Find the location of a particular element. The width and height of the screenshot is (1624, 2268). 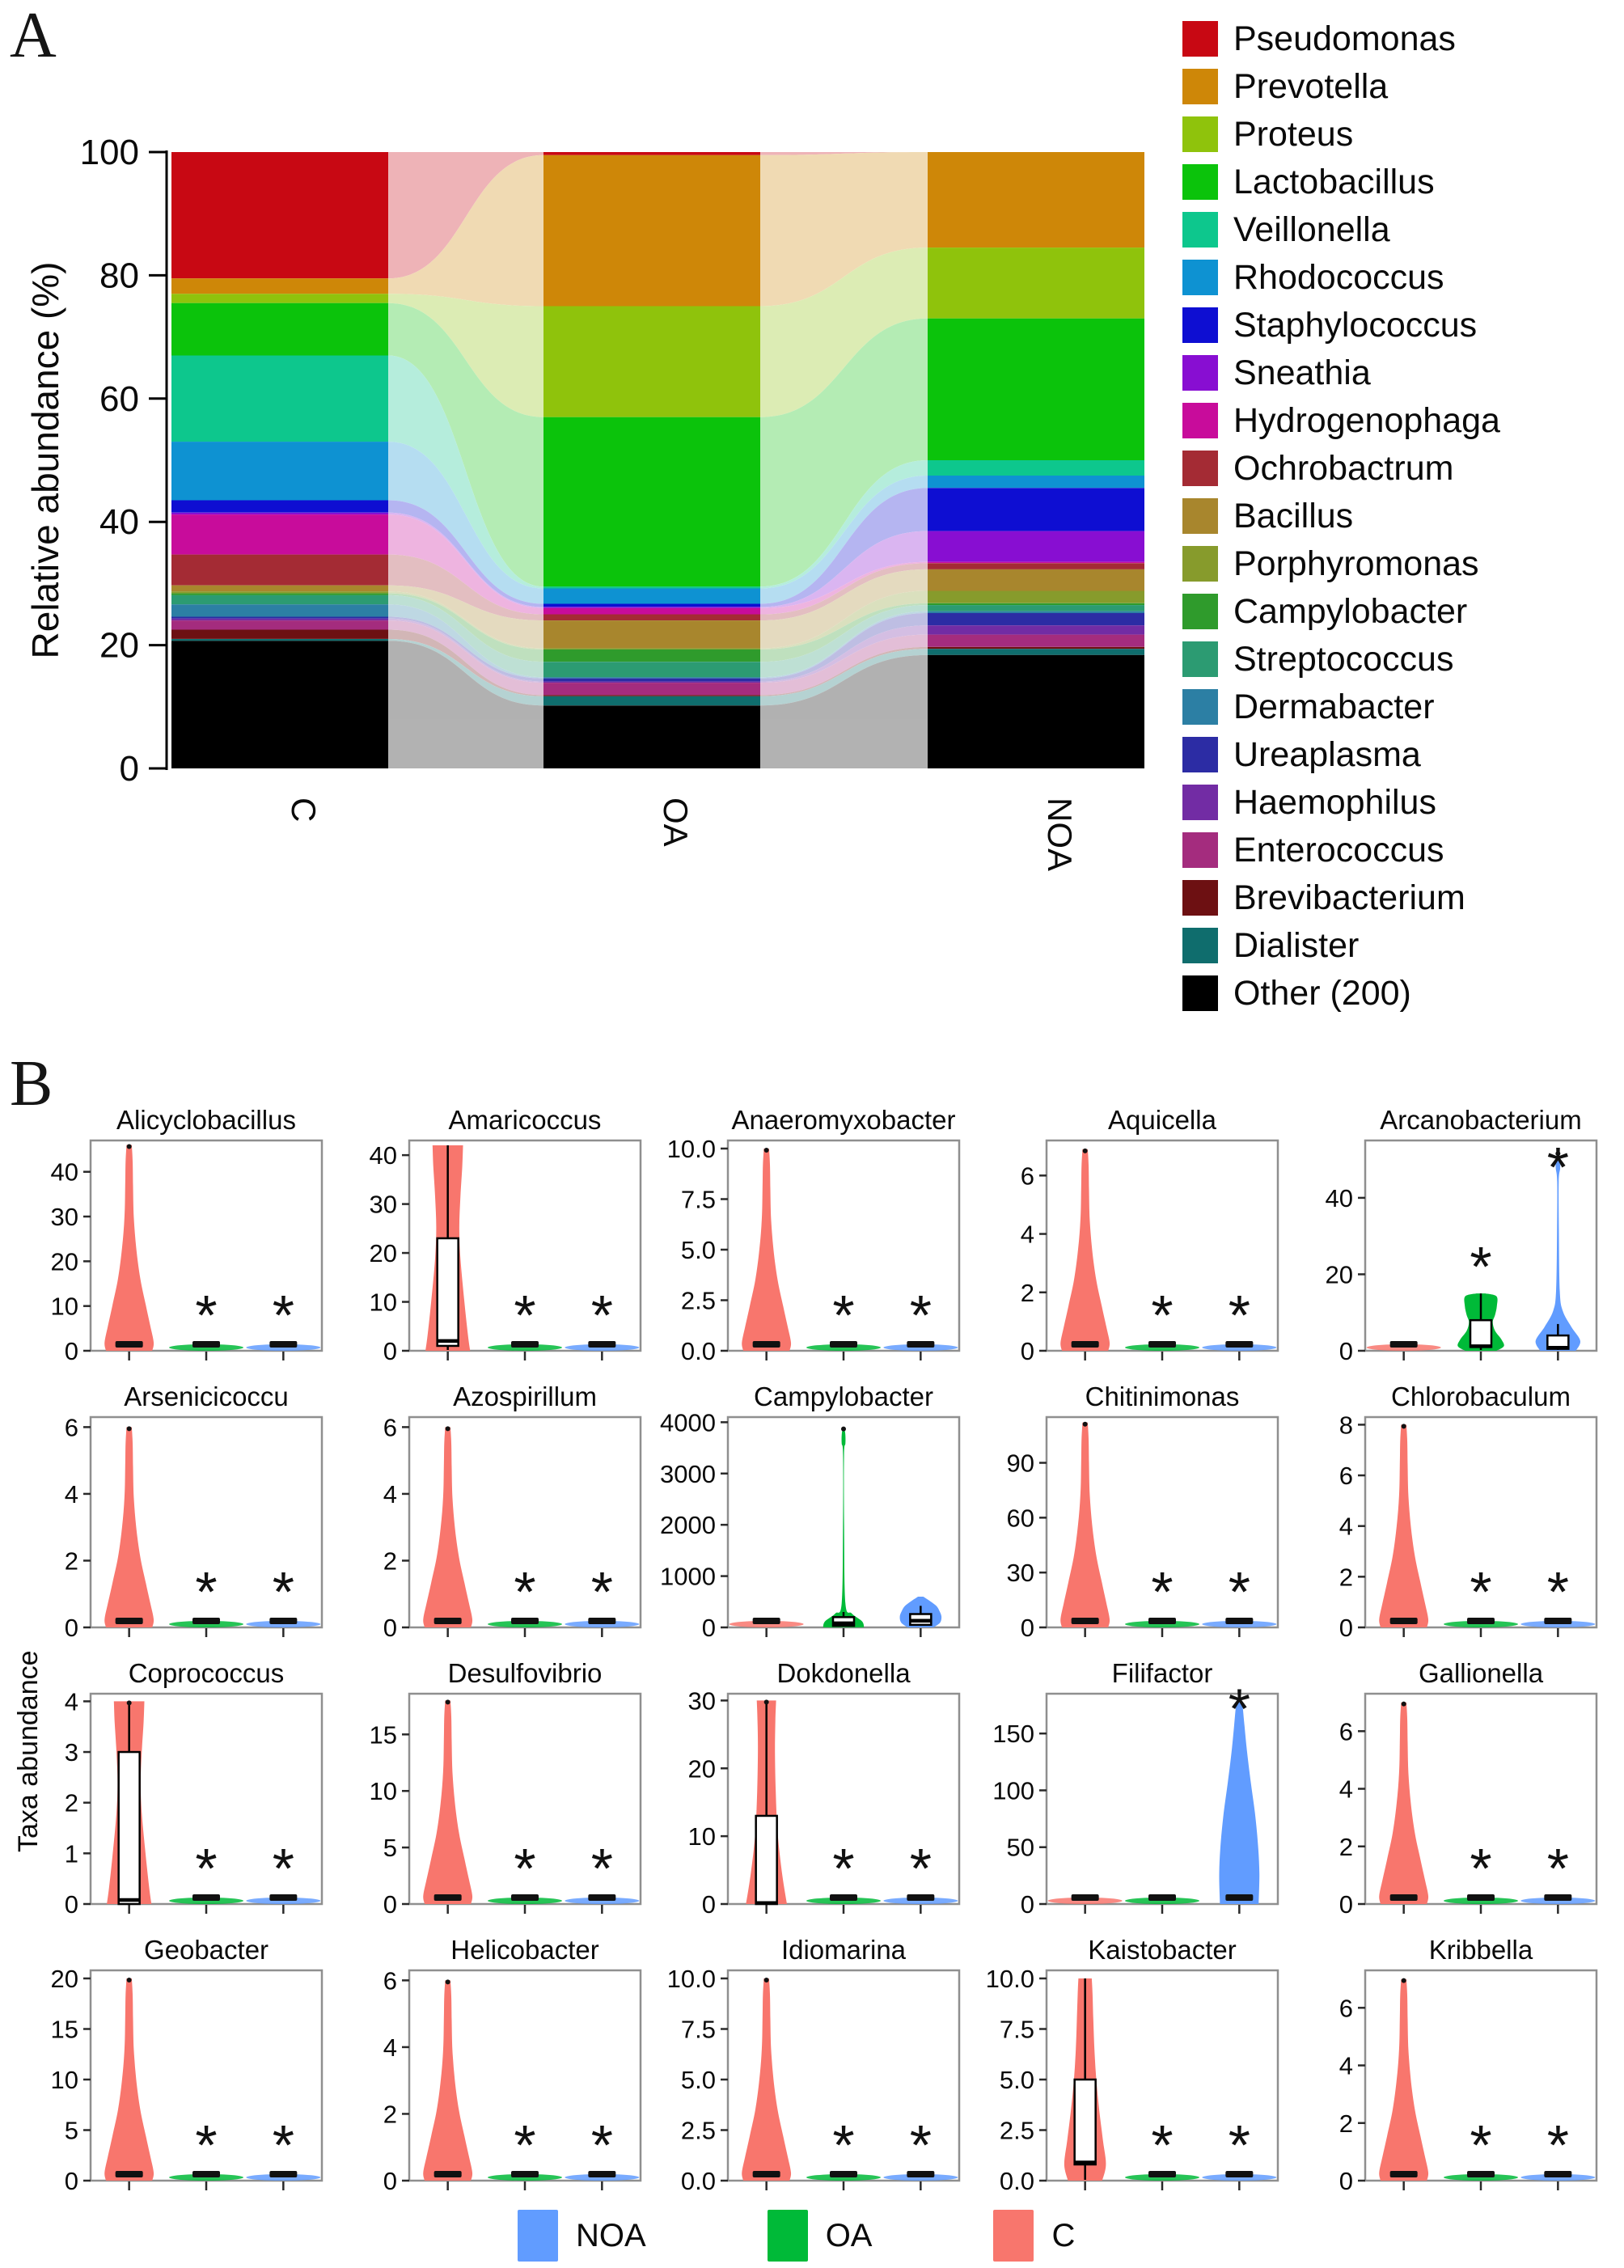

y-tick-label: 5.0 is located at coordinates (698, 1250).